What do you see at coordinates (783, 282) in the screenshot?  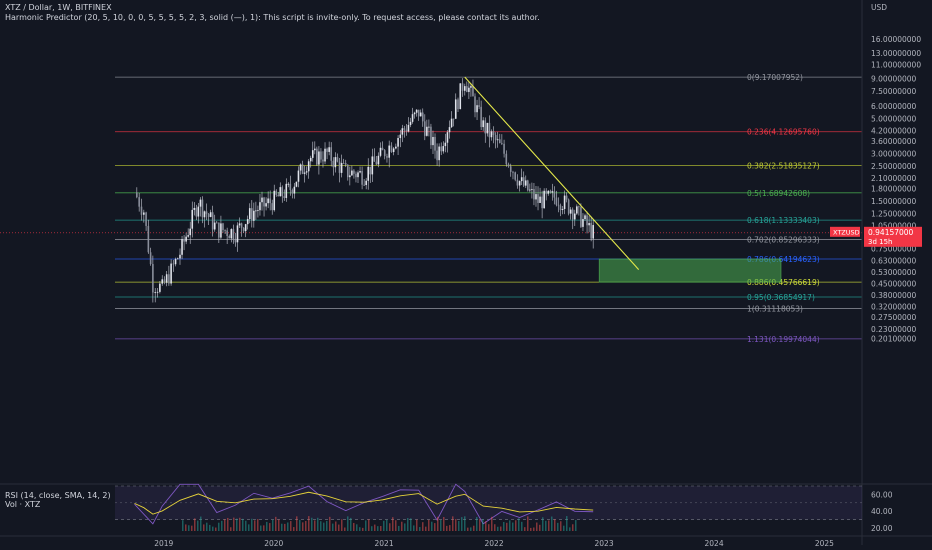 I see `fib-level-label: 0.886(0.45766619)` at bounding box center [783, 282].